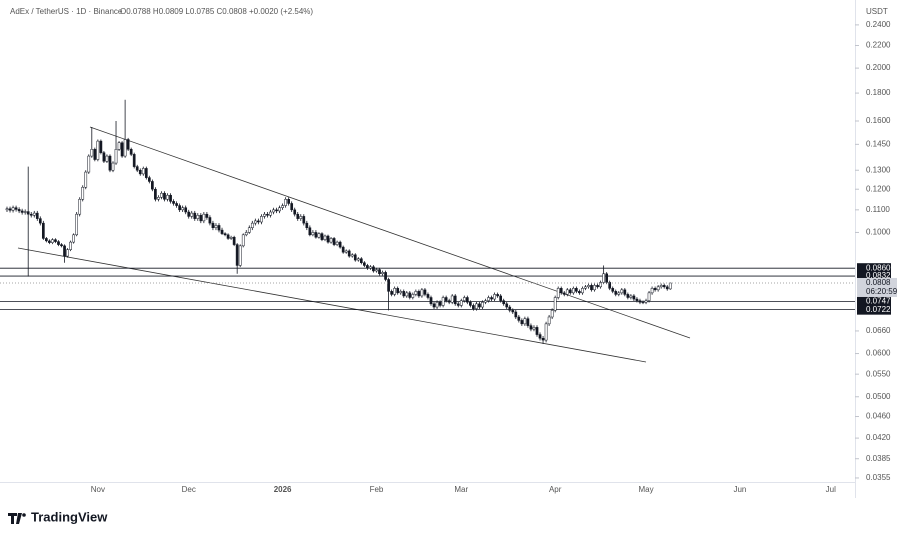 The image size is (907, 535). What do you see at coordinates (878, 169) in the screenshot?
I see `y-tick-label: 0.1300` at bounding box center [878, 169].